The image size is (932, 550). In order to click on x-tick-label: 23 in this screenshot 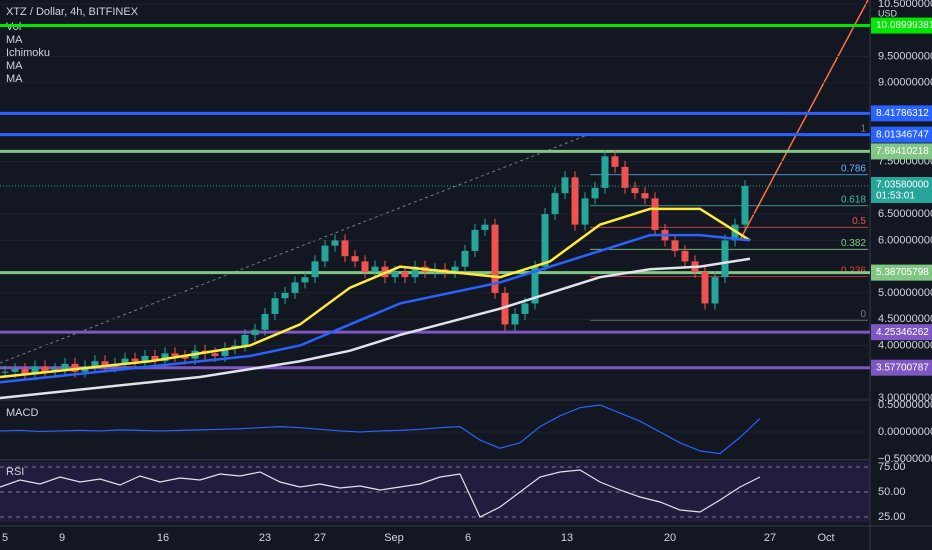, I will do `click(265, 538)`.